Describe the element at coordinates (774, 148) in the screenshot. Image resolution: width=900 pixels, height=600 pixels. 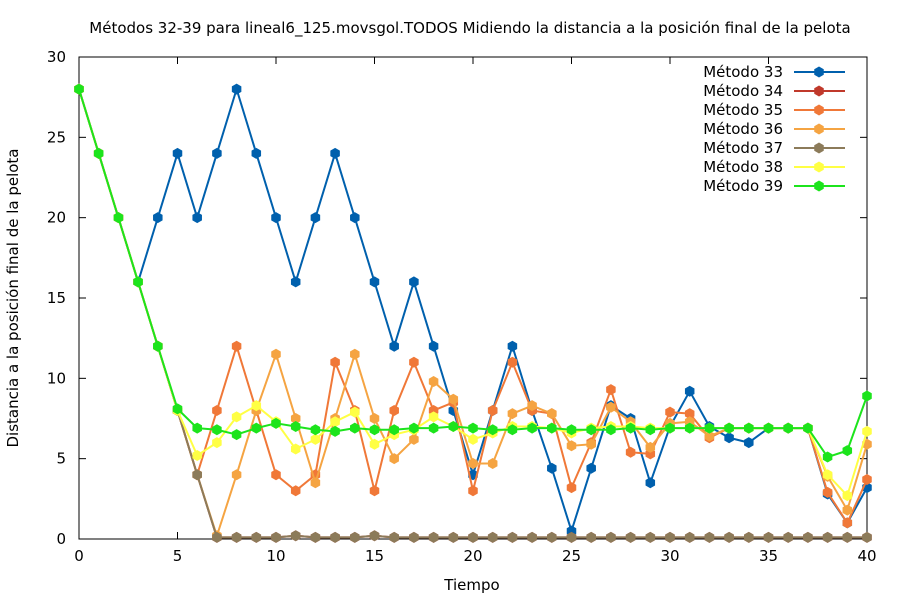
I see `legend-item: Método 37` at that location.